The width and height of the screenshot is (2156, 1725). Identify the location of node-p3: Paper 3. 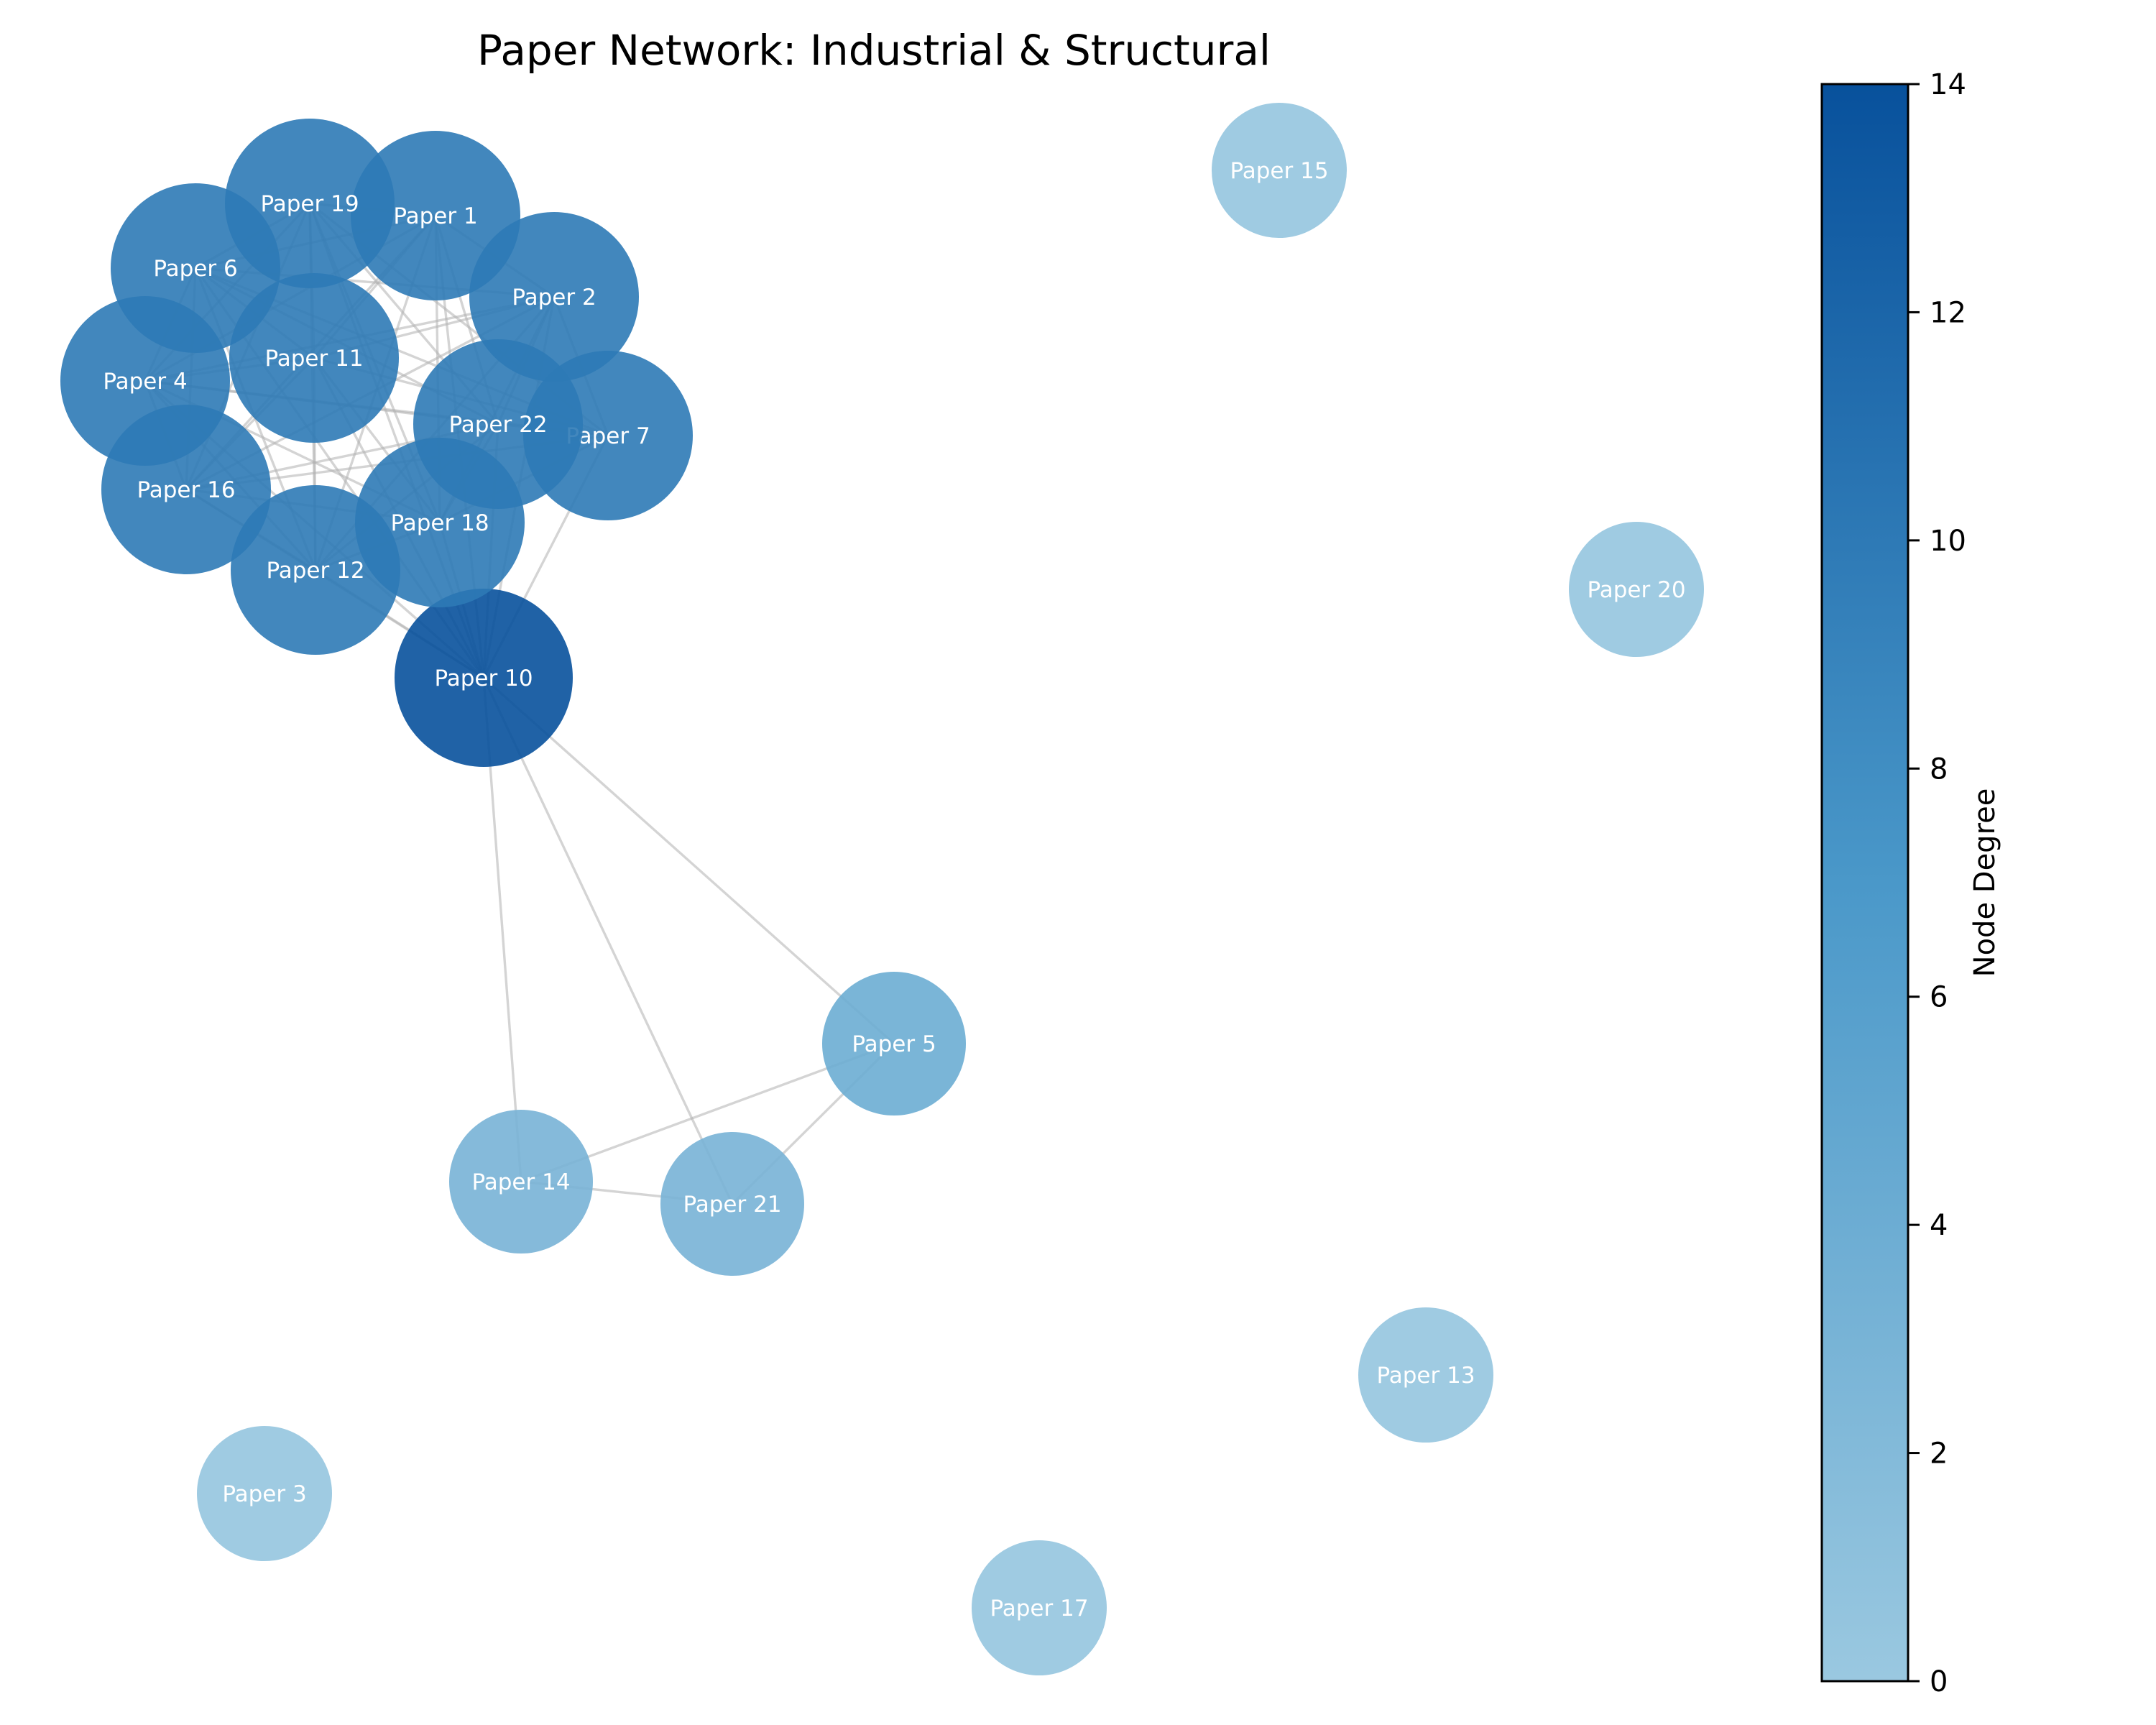
(264, 1493).